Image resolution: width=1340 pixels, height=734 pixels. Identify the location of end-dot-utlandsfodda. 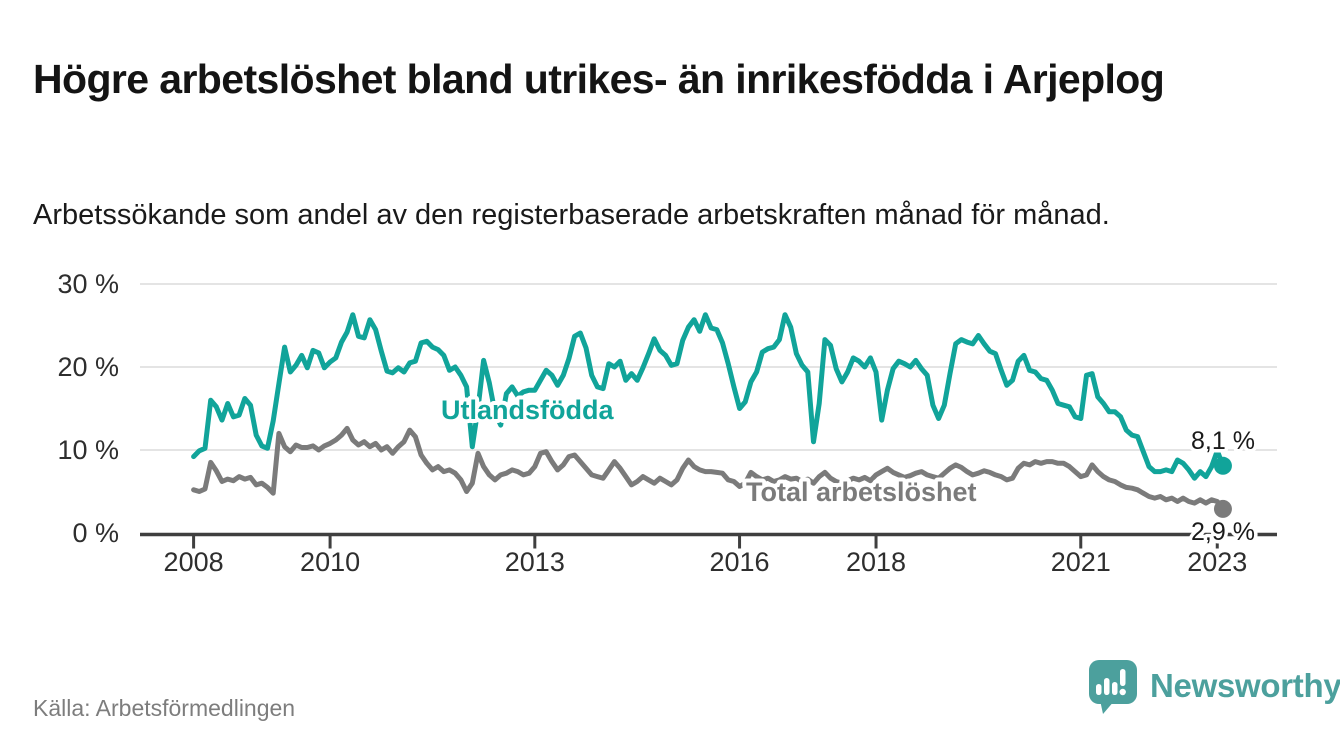
(1222, 465).